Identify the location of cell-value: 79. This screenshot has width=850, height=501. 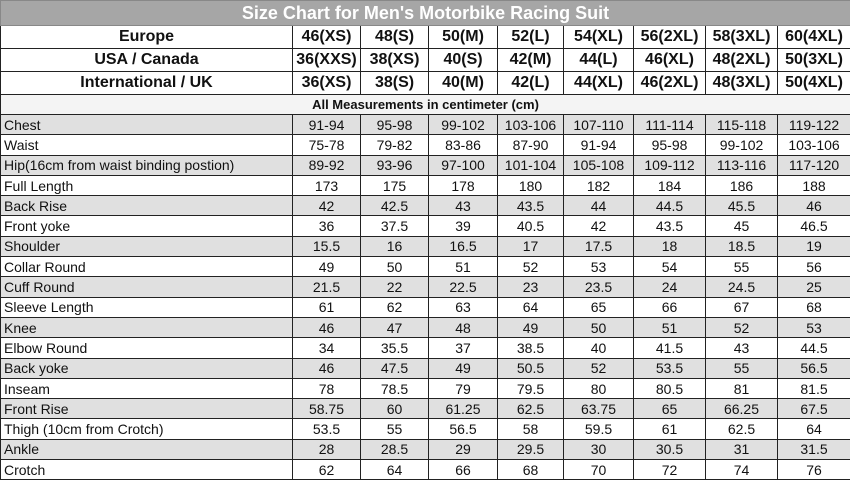
(463, 388).